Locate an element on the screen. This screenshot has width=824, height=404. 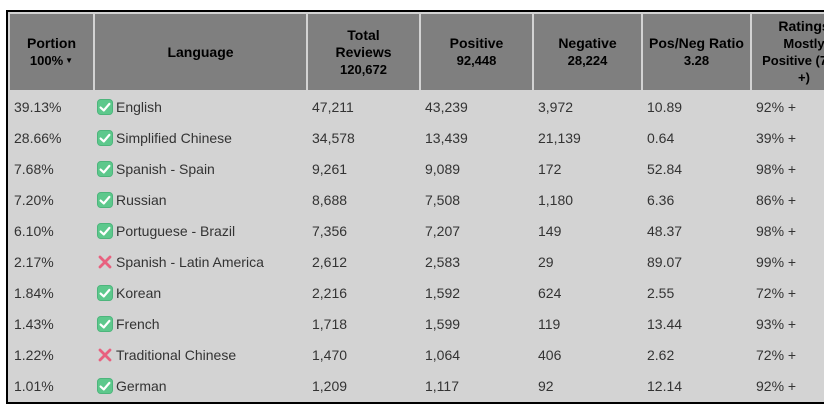
total-reviews-cell: 1,209 is located at coordinates (330, 385).